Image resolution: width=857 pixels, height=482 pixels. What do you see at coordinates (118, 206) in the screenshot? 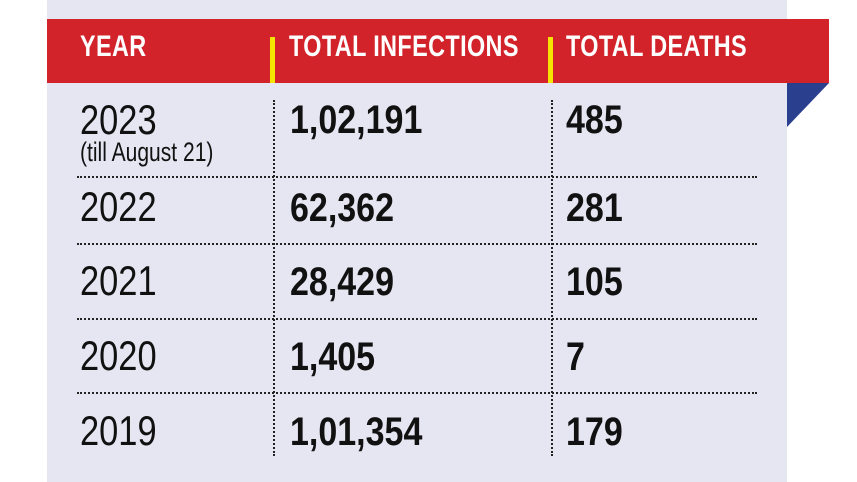
I see `year-cell: 2022` at bounding box center [118, 206].